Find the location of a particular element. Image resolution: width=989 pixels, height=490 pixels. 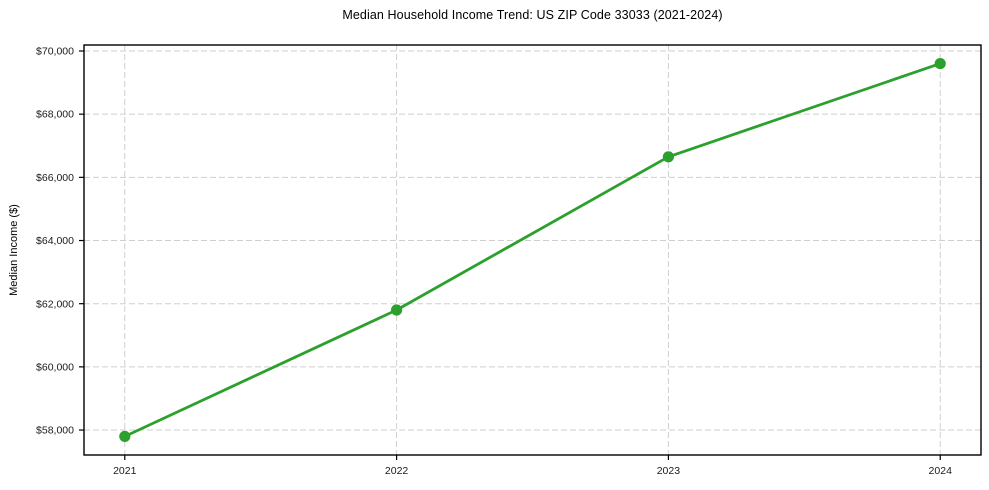

x-tick-label: 2021 is located at coordinates (125, 471).